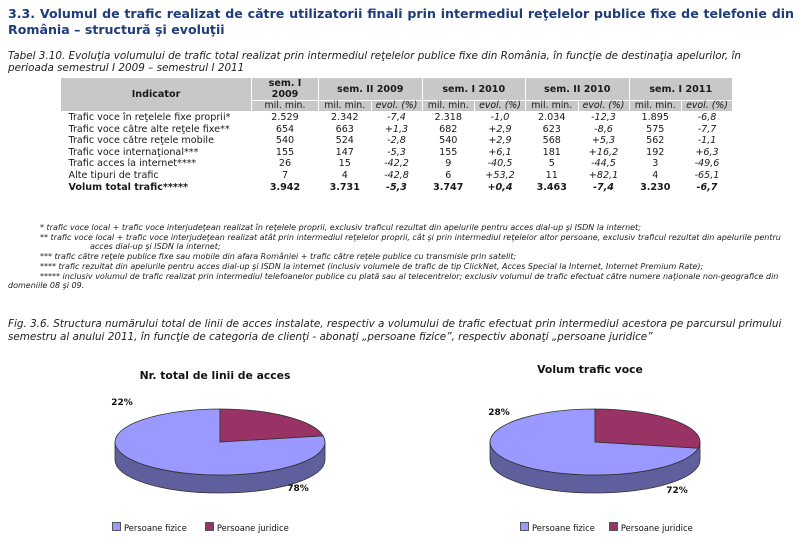  I want to click on evol-cell: -6,8, so click(707, 117).